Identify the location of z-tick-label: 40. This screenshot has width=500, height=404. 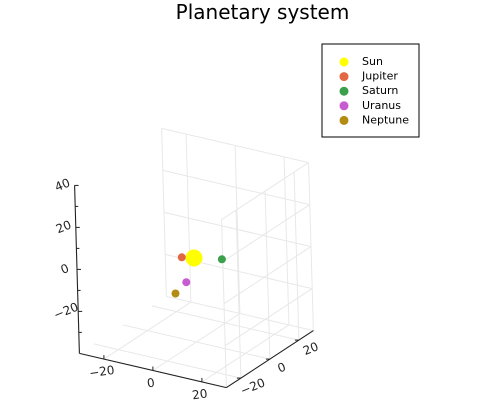
(62, 185).